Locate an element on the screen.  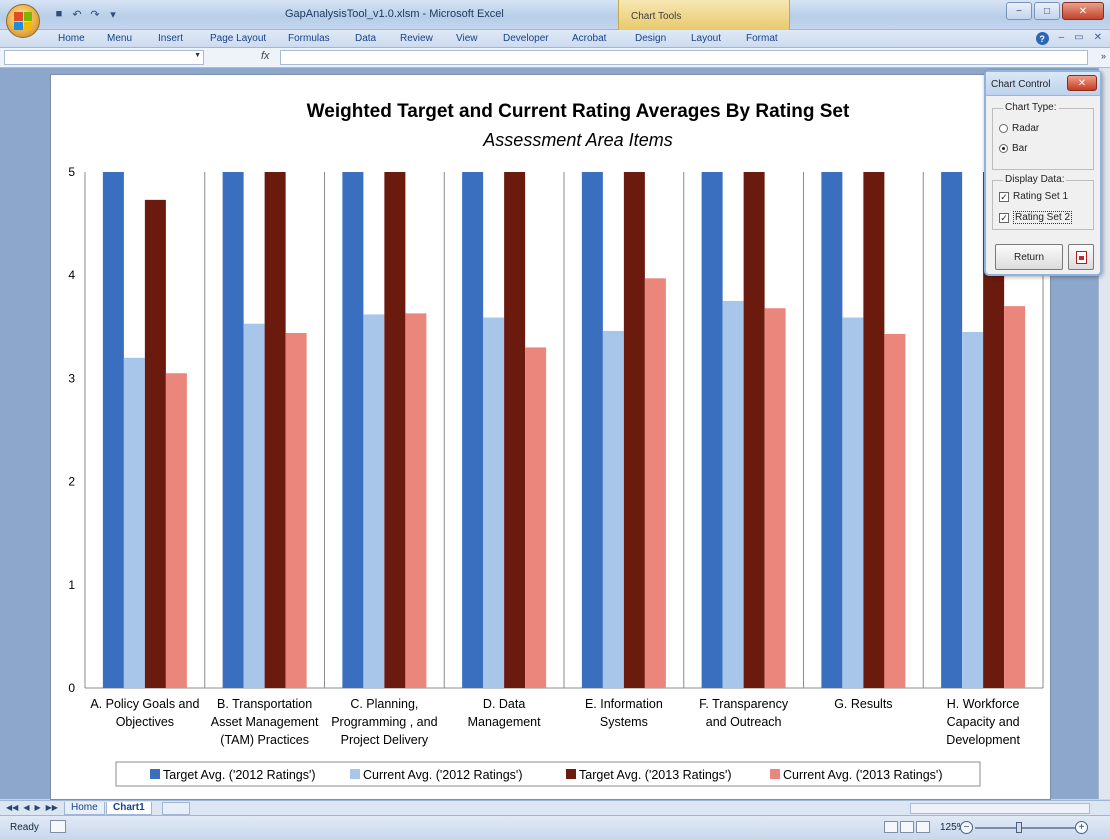
export-pdf-button is located at coordinates (1081, 257).